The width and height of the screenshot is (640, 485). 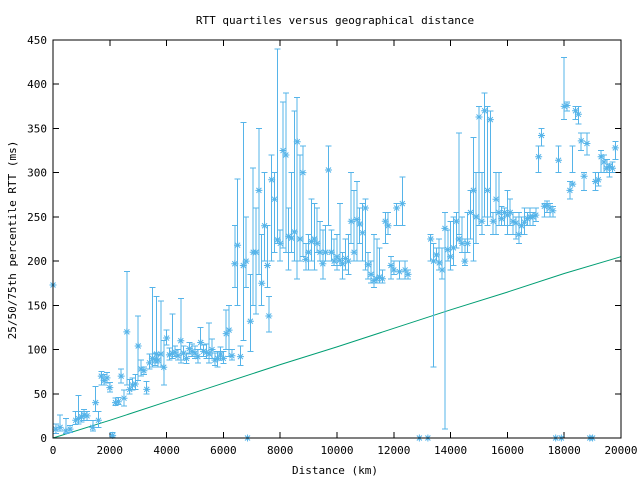 I want to click on y-tick-label: 250, so click(x=37, y=217).